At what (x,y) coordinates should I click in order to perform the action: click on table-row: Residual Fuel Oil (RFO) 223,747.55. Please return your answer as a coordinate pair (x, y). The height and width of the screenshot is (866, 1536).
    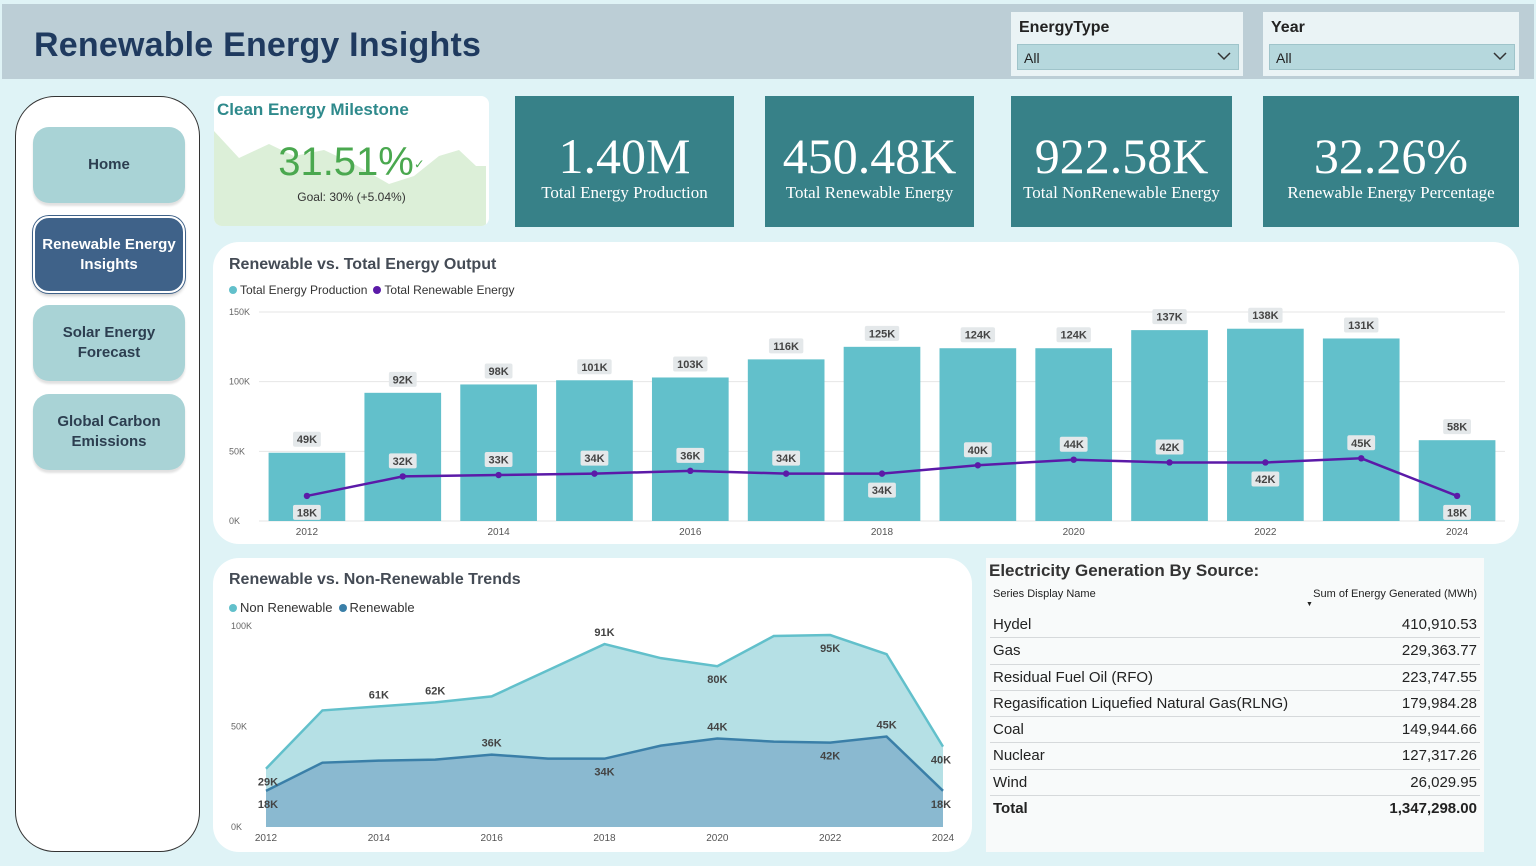
    Looking at the image, I should click on (1235, 678).